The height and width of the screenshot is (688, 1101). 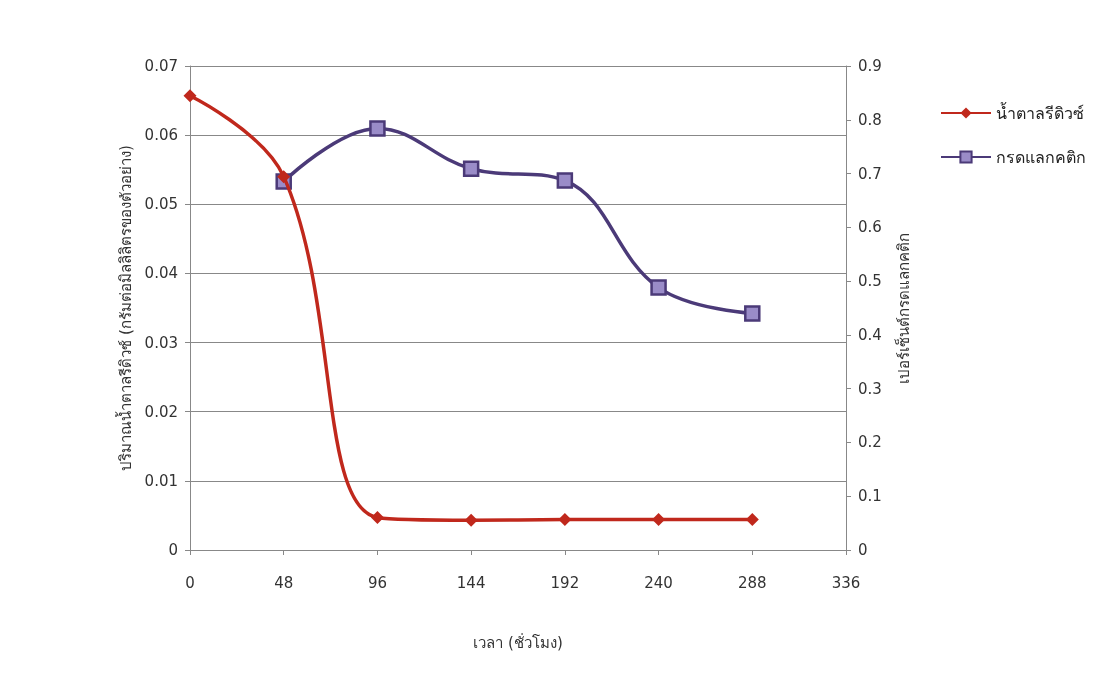 What do you see at coordinates (565, 582) in the screenshot?
I see `x-tick-label: 192` at bounding box center [565, 582].